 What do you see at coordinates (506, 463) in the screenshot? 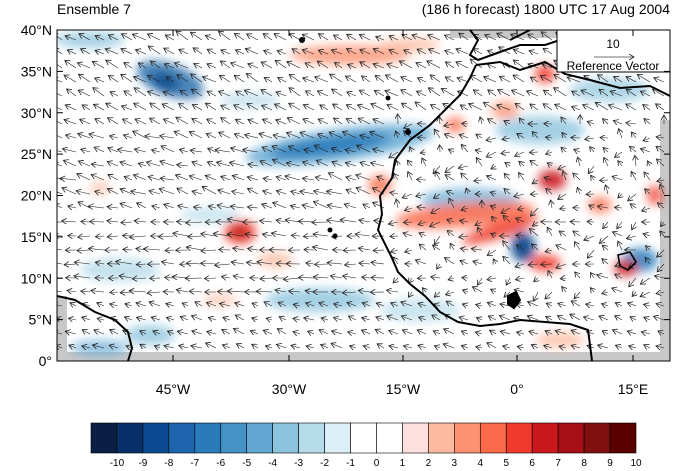
I see `colorbar-label: 5` at bounding box center [506, 463].